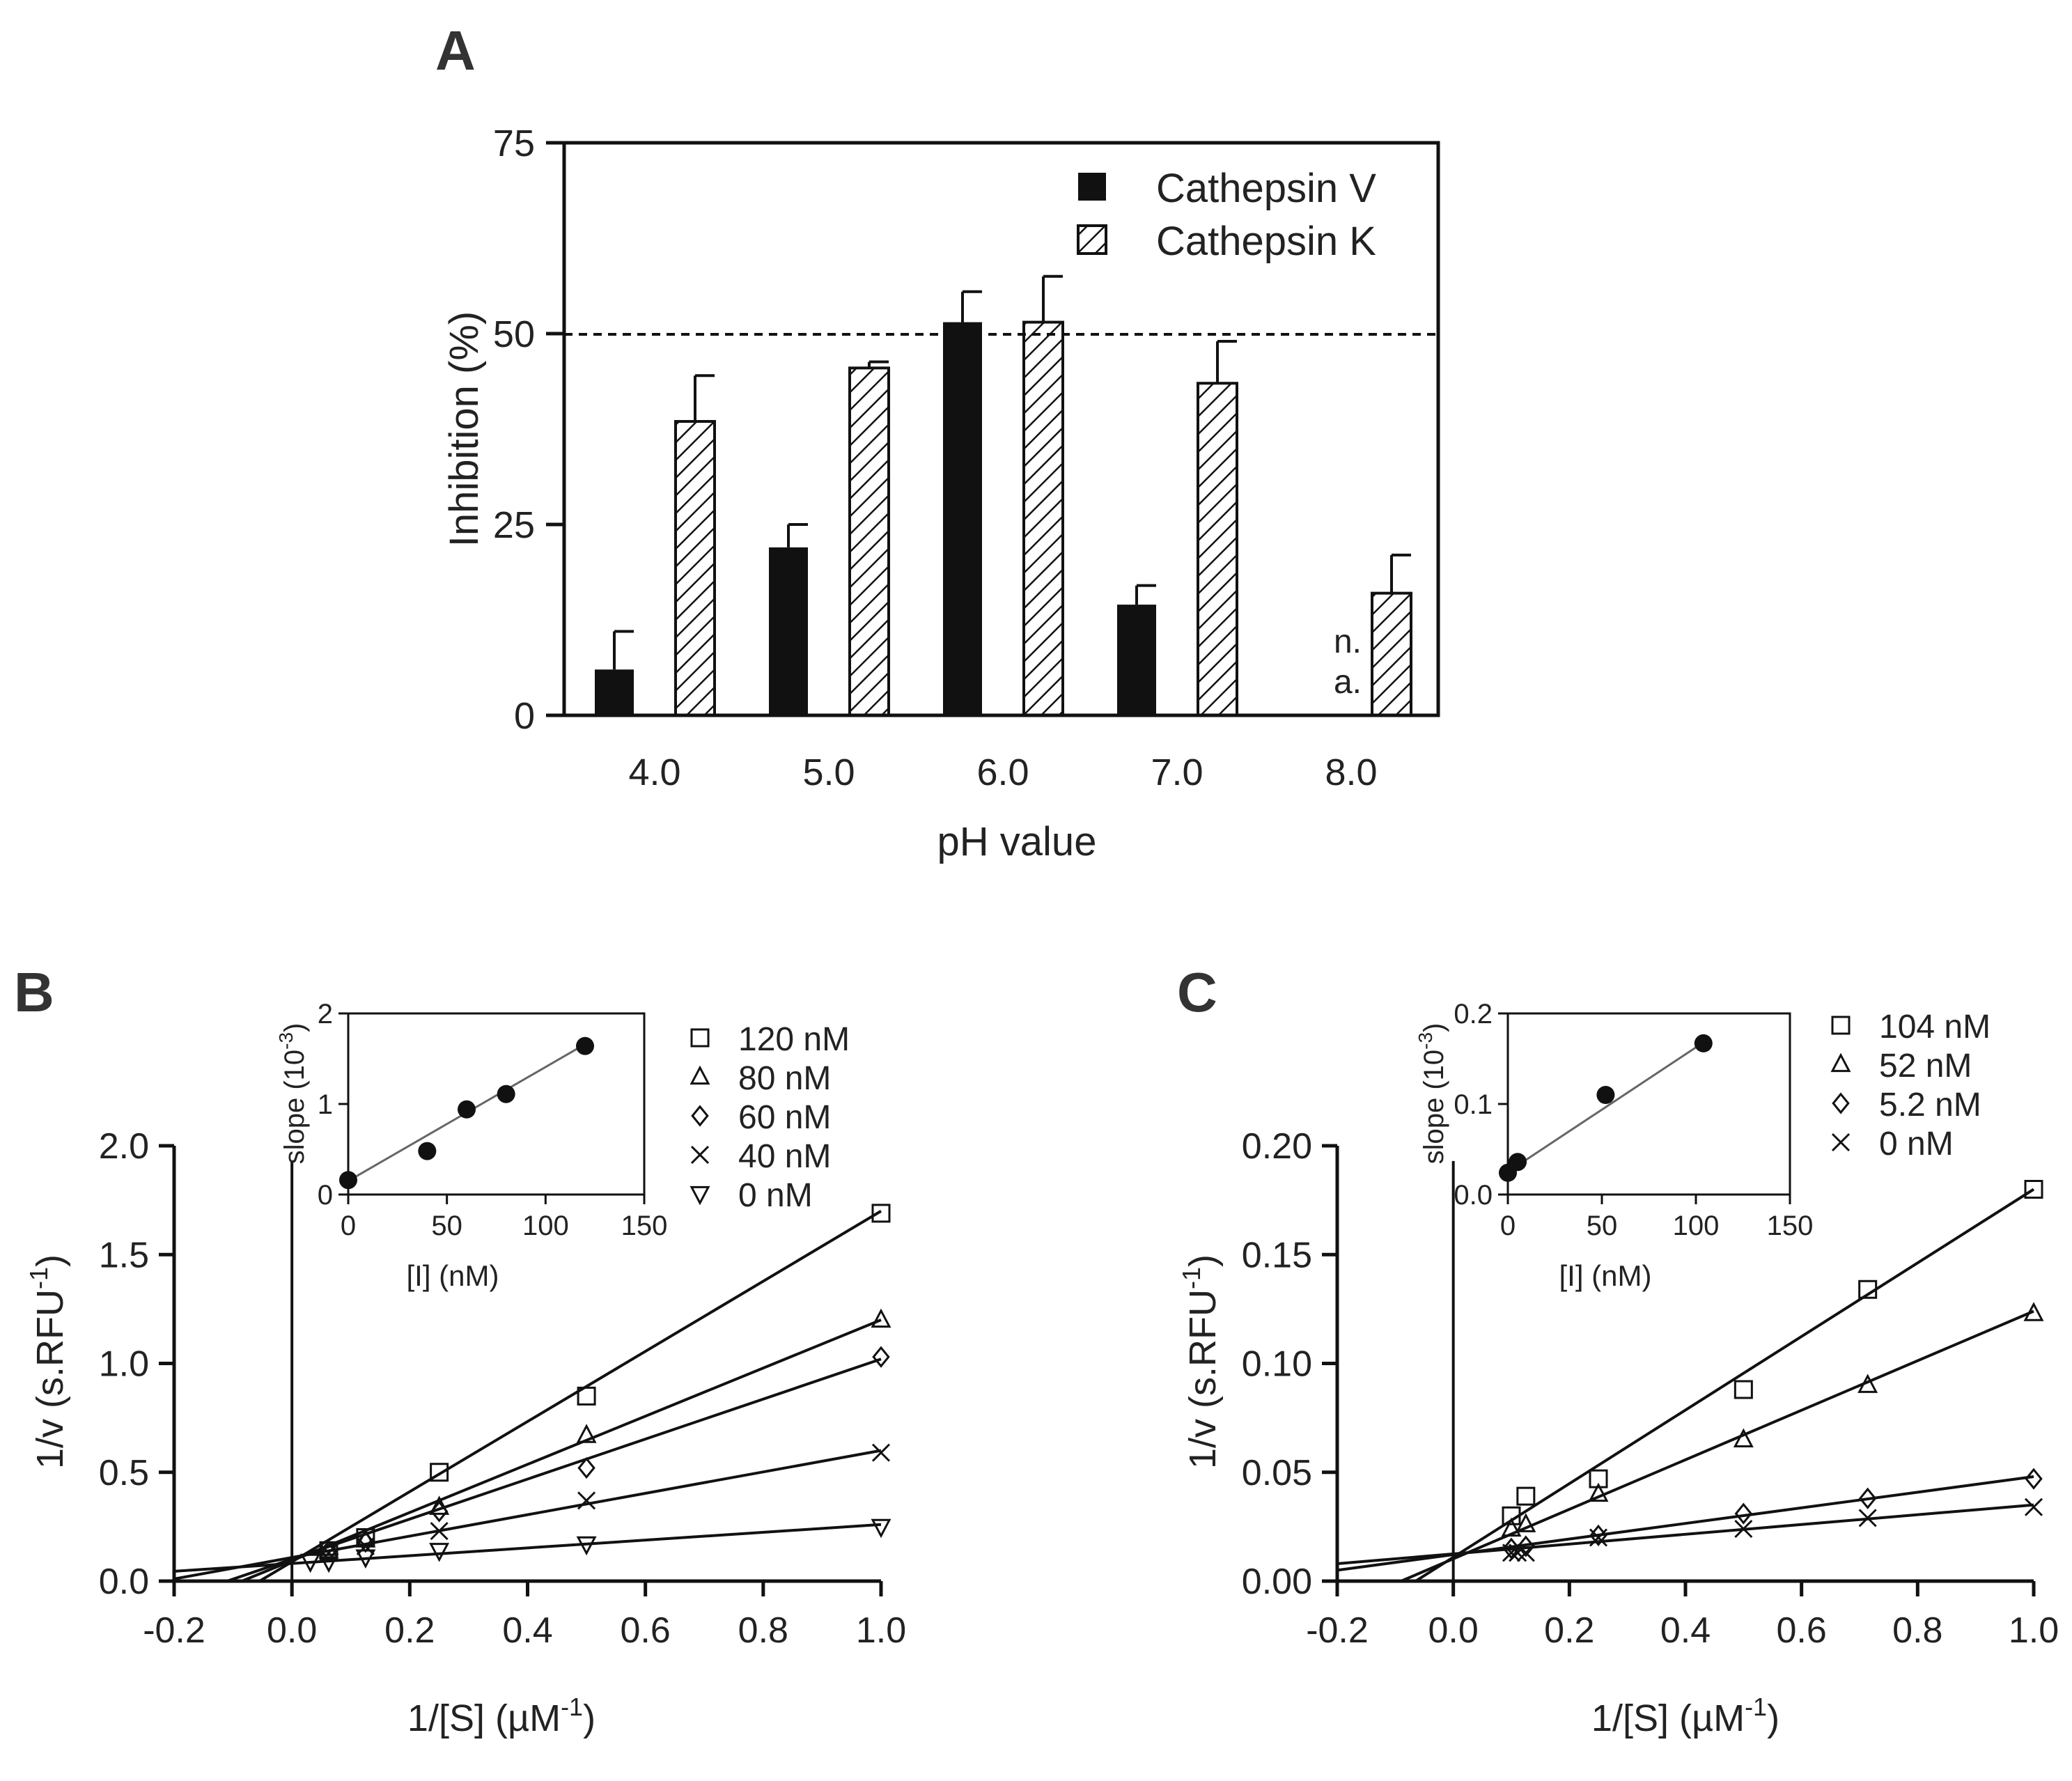 The width and height of the screenshot is (2072, 1781). Describe the element at coordinates (1916, 1144) in the screenshot. I see `c-legend-label-3: 0 nM` at that location.